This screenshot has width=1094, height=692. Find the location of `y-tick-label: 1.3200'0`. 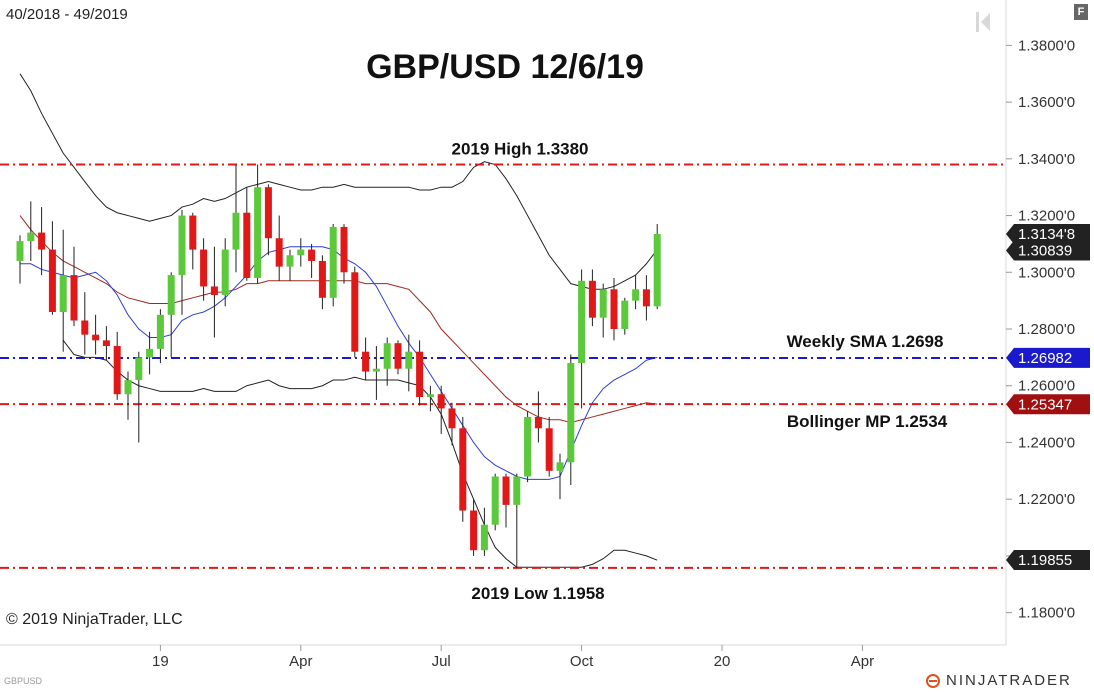

y-tick-label: 1.3200'0 is located at coordinates (1046, 216).